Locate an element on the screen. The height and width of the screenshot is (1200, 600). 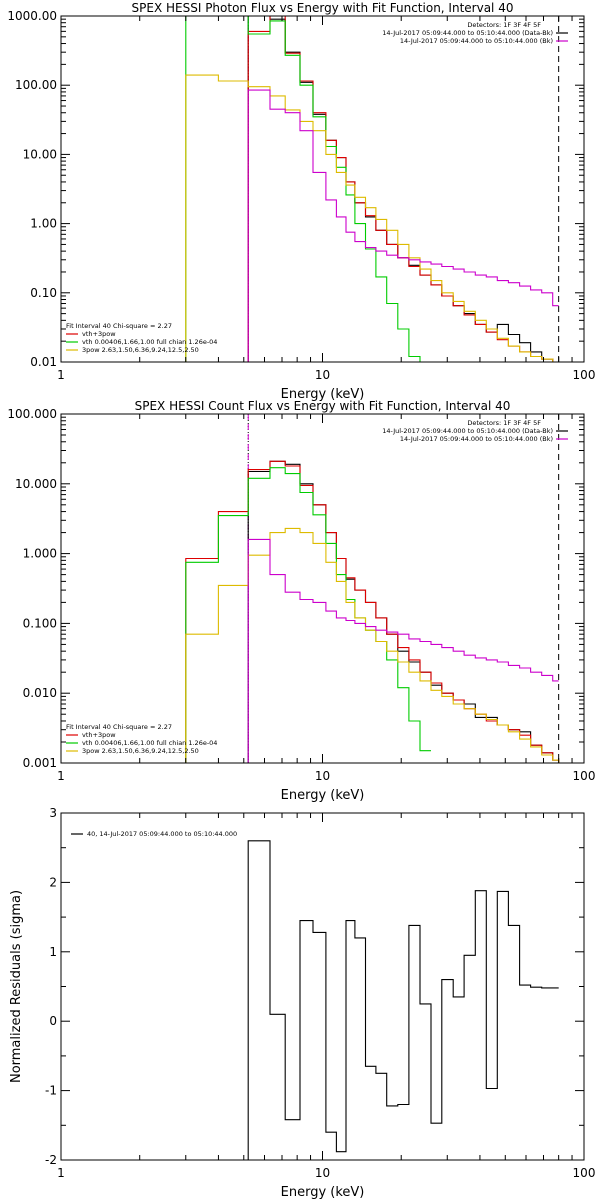
y-tick-label: 0.010 is located at coordinates (40, 693).